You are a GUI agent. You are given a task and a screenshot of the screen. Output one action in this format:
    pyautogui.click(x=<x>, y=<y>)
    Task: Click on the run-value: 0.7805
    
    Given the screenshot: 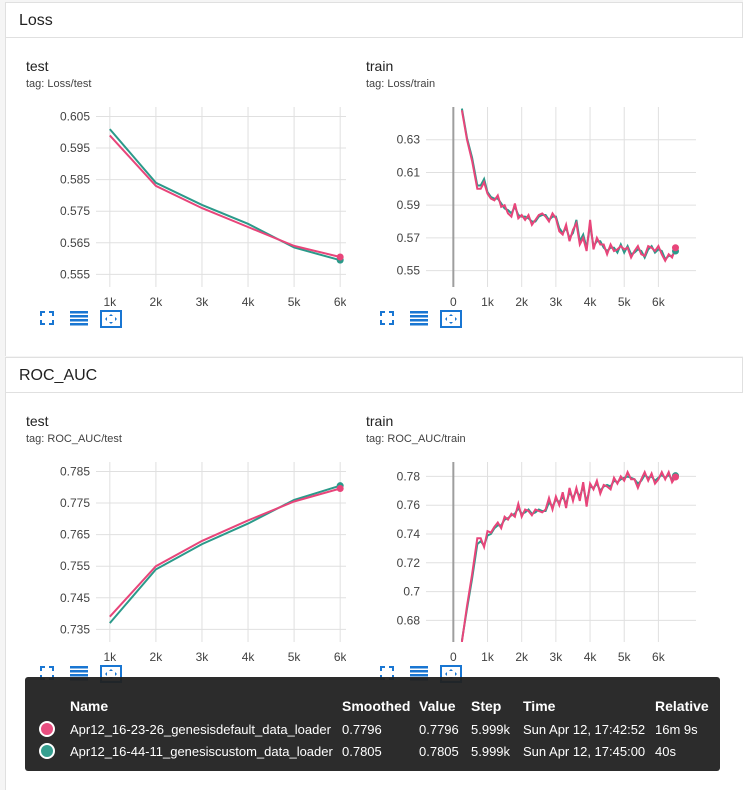 What is the action you would take?
    pyautogui.click(x=439, y=751)
    